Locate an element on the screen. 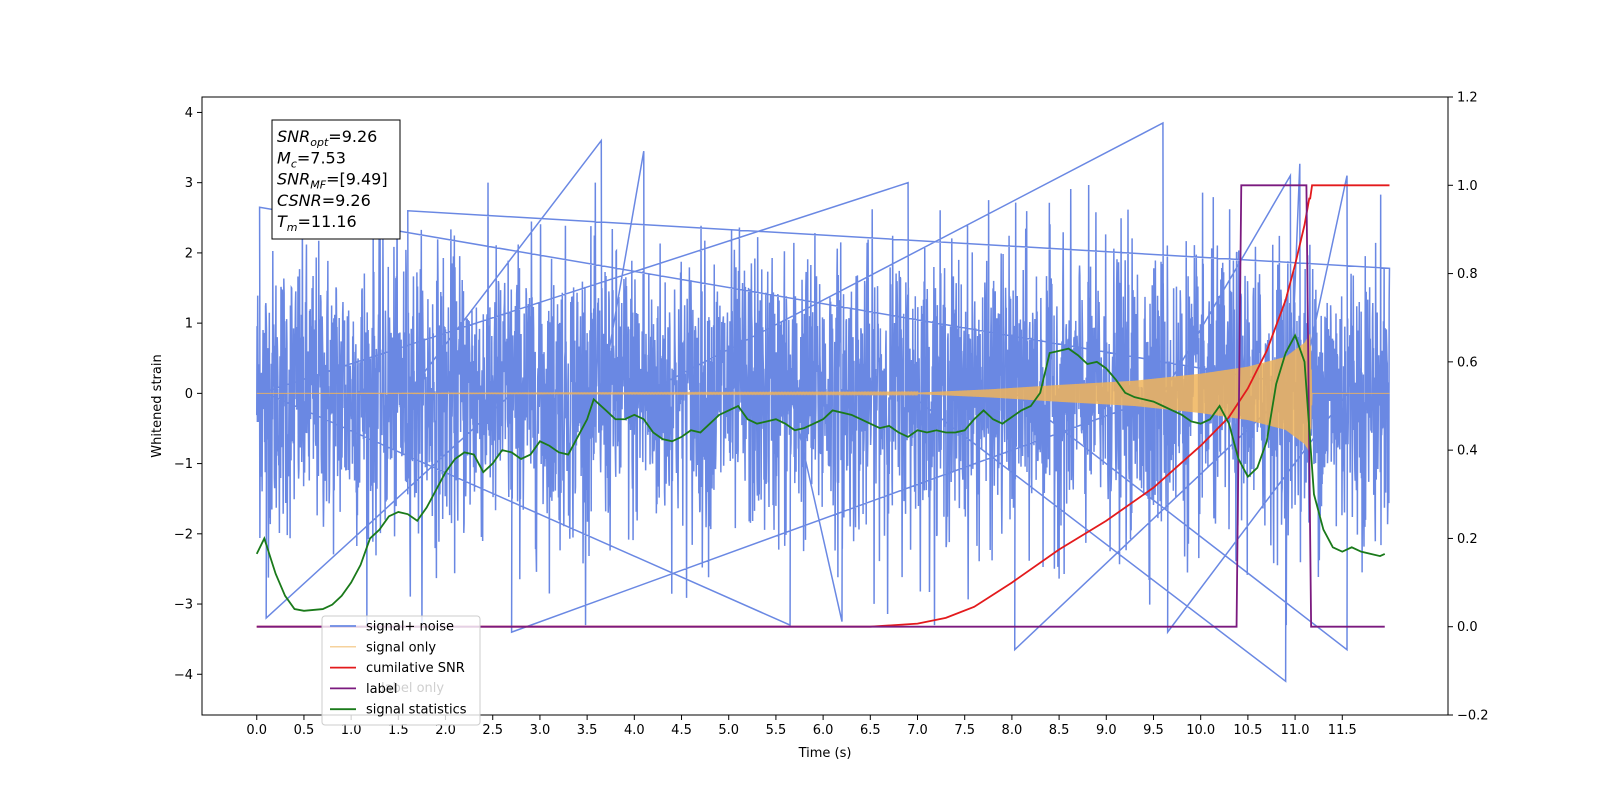 The width and height of the screenshot is (1600, 800). info-line: SNRMF=[9.49] is located at coordinates (332, 181).